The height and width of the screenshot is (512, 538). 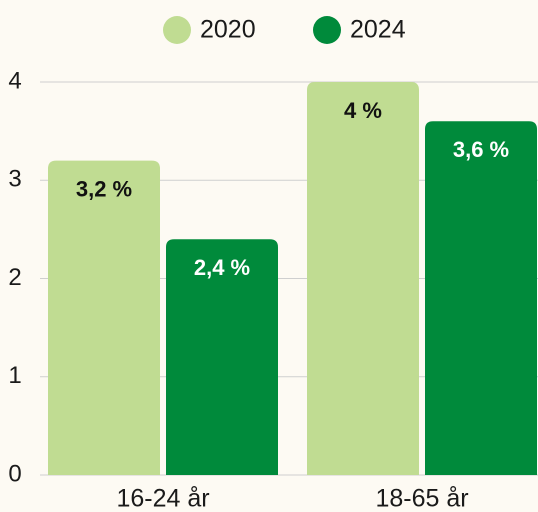 What do you see at coordinates (363, 110) in the screenshot?
I see `value-label: 4 %` at bounding box center [363, 110].